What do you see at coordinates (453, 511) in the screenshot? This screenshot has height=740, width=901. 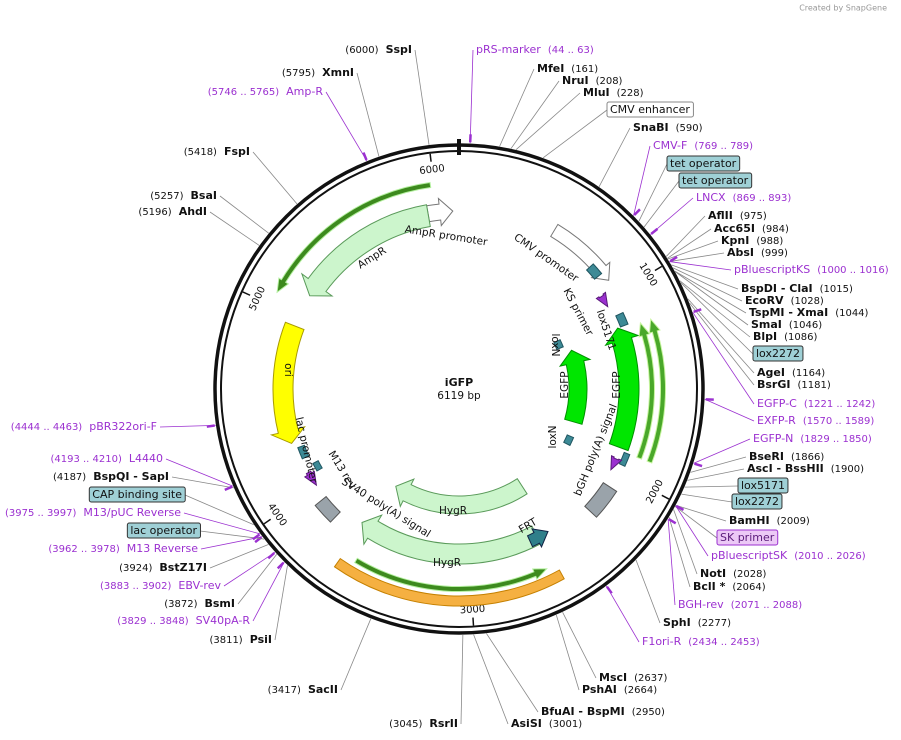 I see `feature-label: HygR` at bounding box center [453, 511].